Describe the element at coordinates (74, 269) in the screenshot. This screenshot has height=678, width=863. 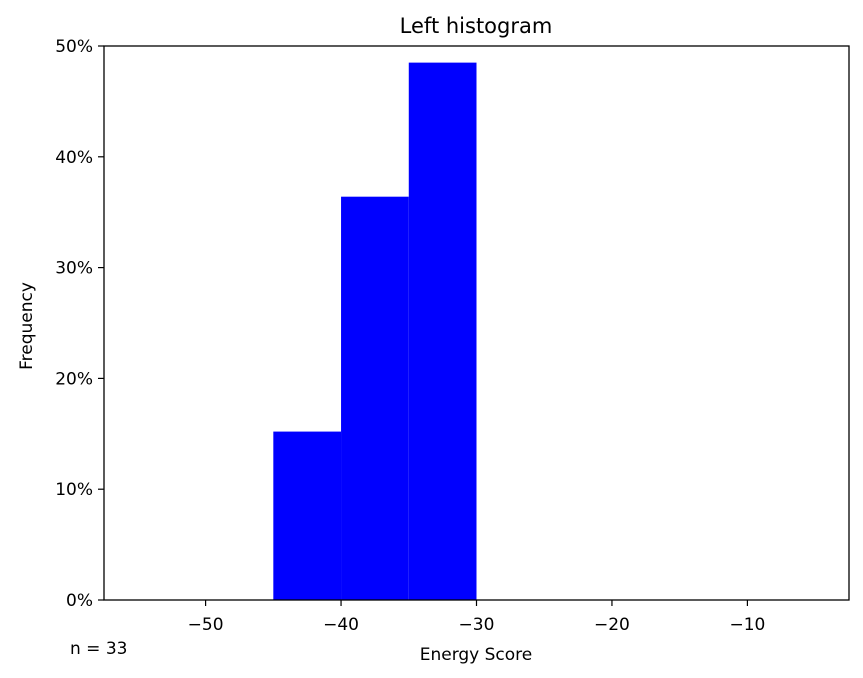
I see `y-tick-label: 30%` at that location.